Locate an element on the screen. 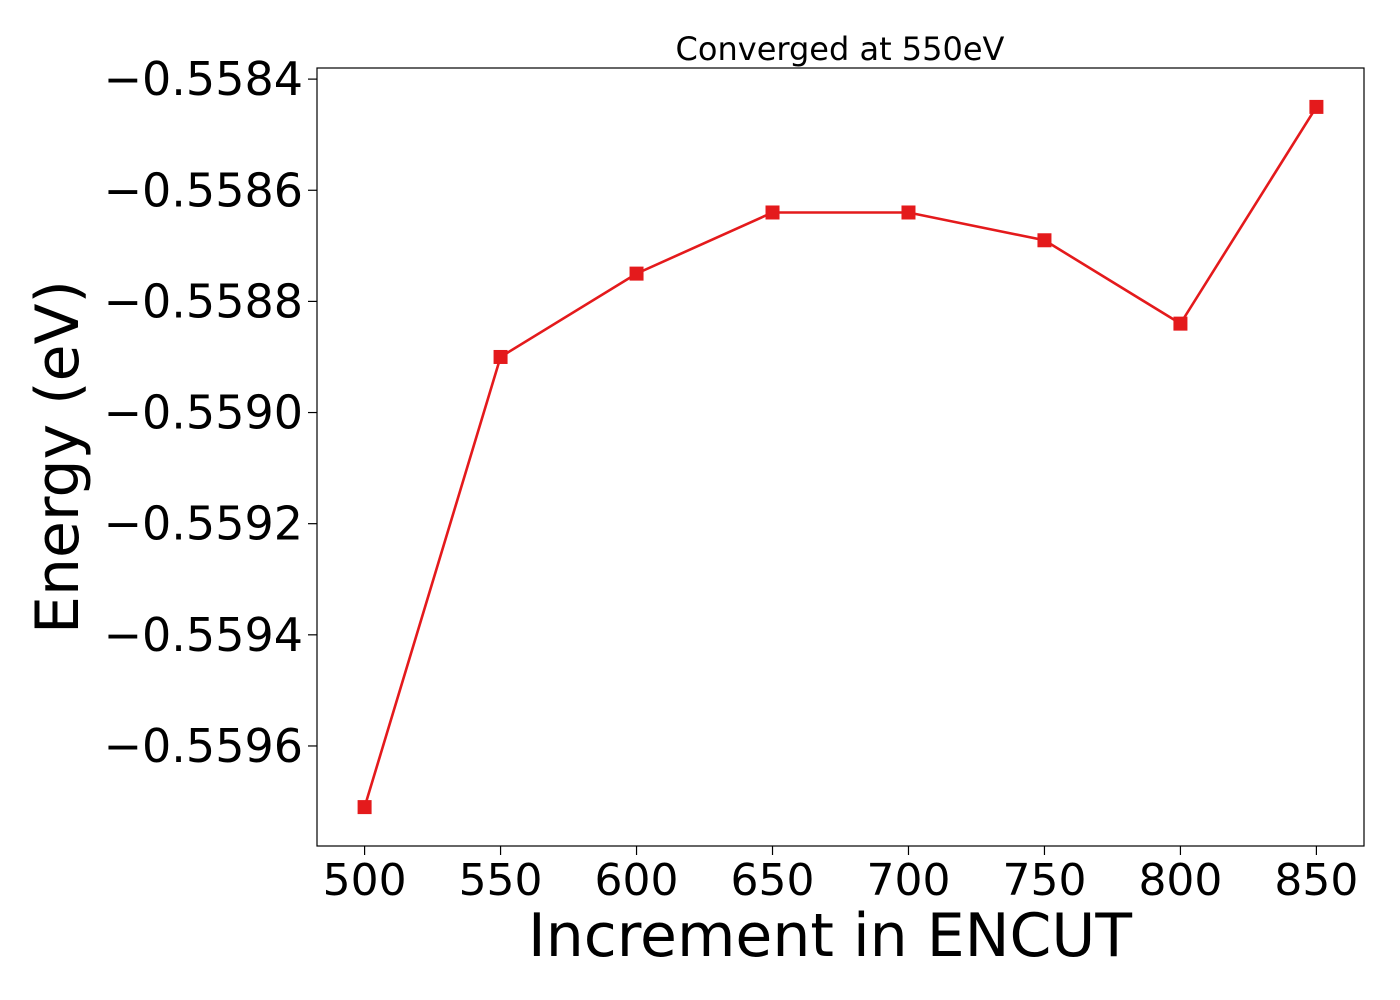 Image resolution: width=1400 pixels, height=1000 pixels. y-tick-label: −0.5594 is located at coordinates (204, 635).